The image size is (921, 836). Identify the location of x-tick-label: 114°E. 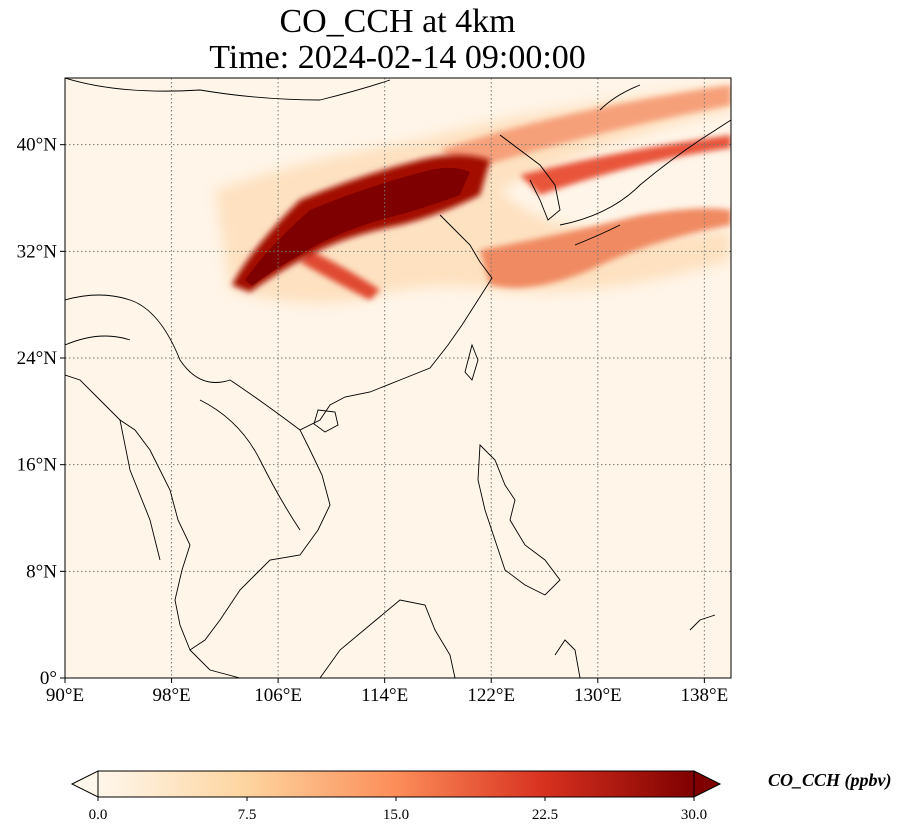
(384, 695).